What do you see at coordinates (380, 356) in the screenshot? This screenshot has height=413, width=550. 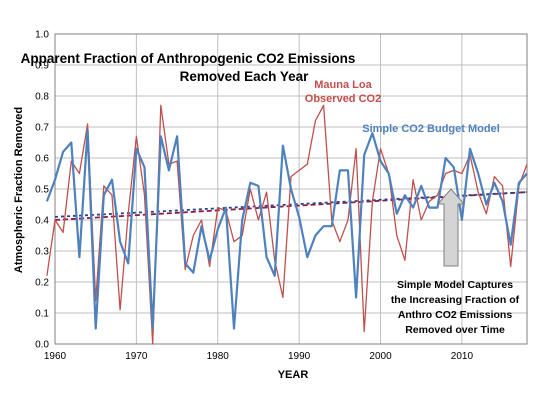 I see `x-tick-label: 2000` at bounding box center [380, 356].